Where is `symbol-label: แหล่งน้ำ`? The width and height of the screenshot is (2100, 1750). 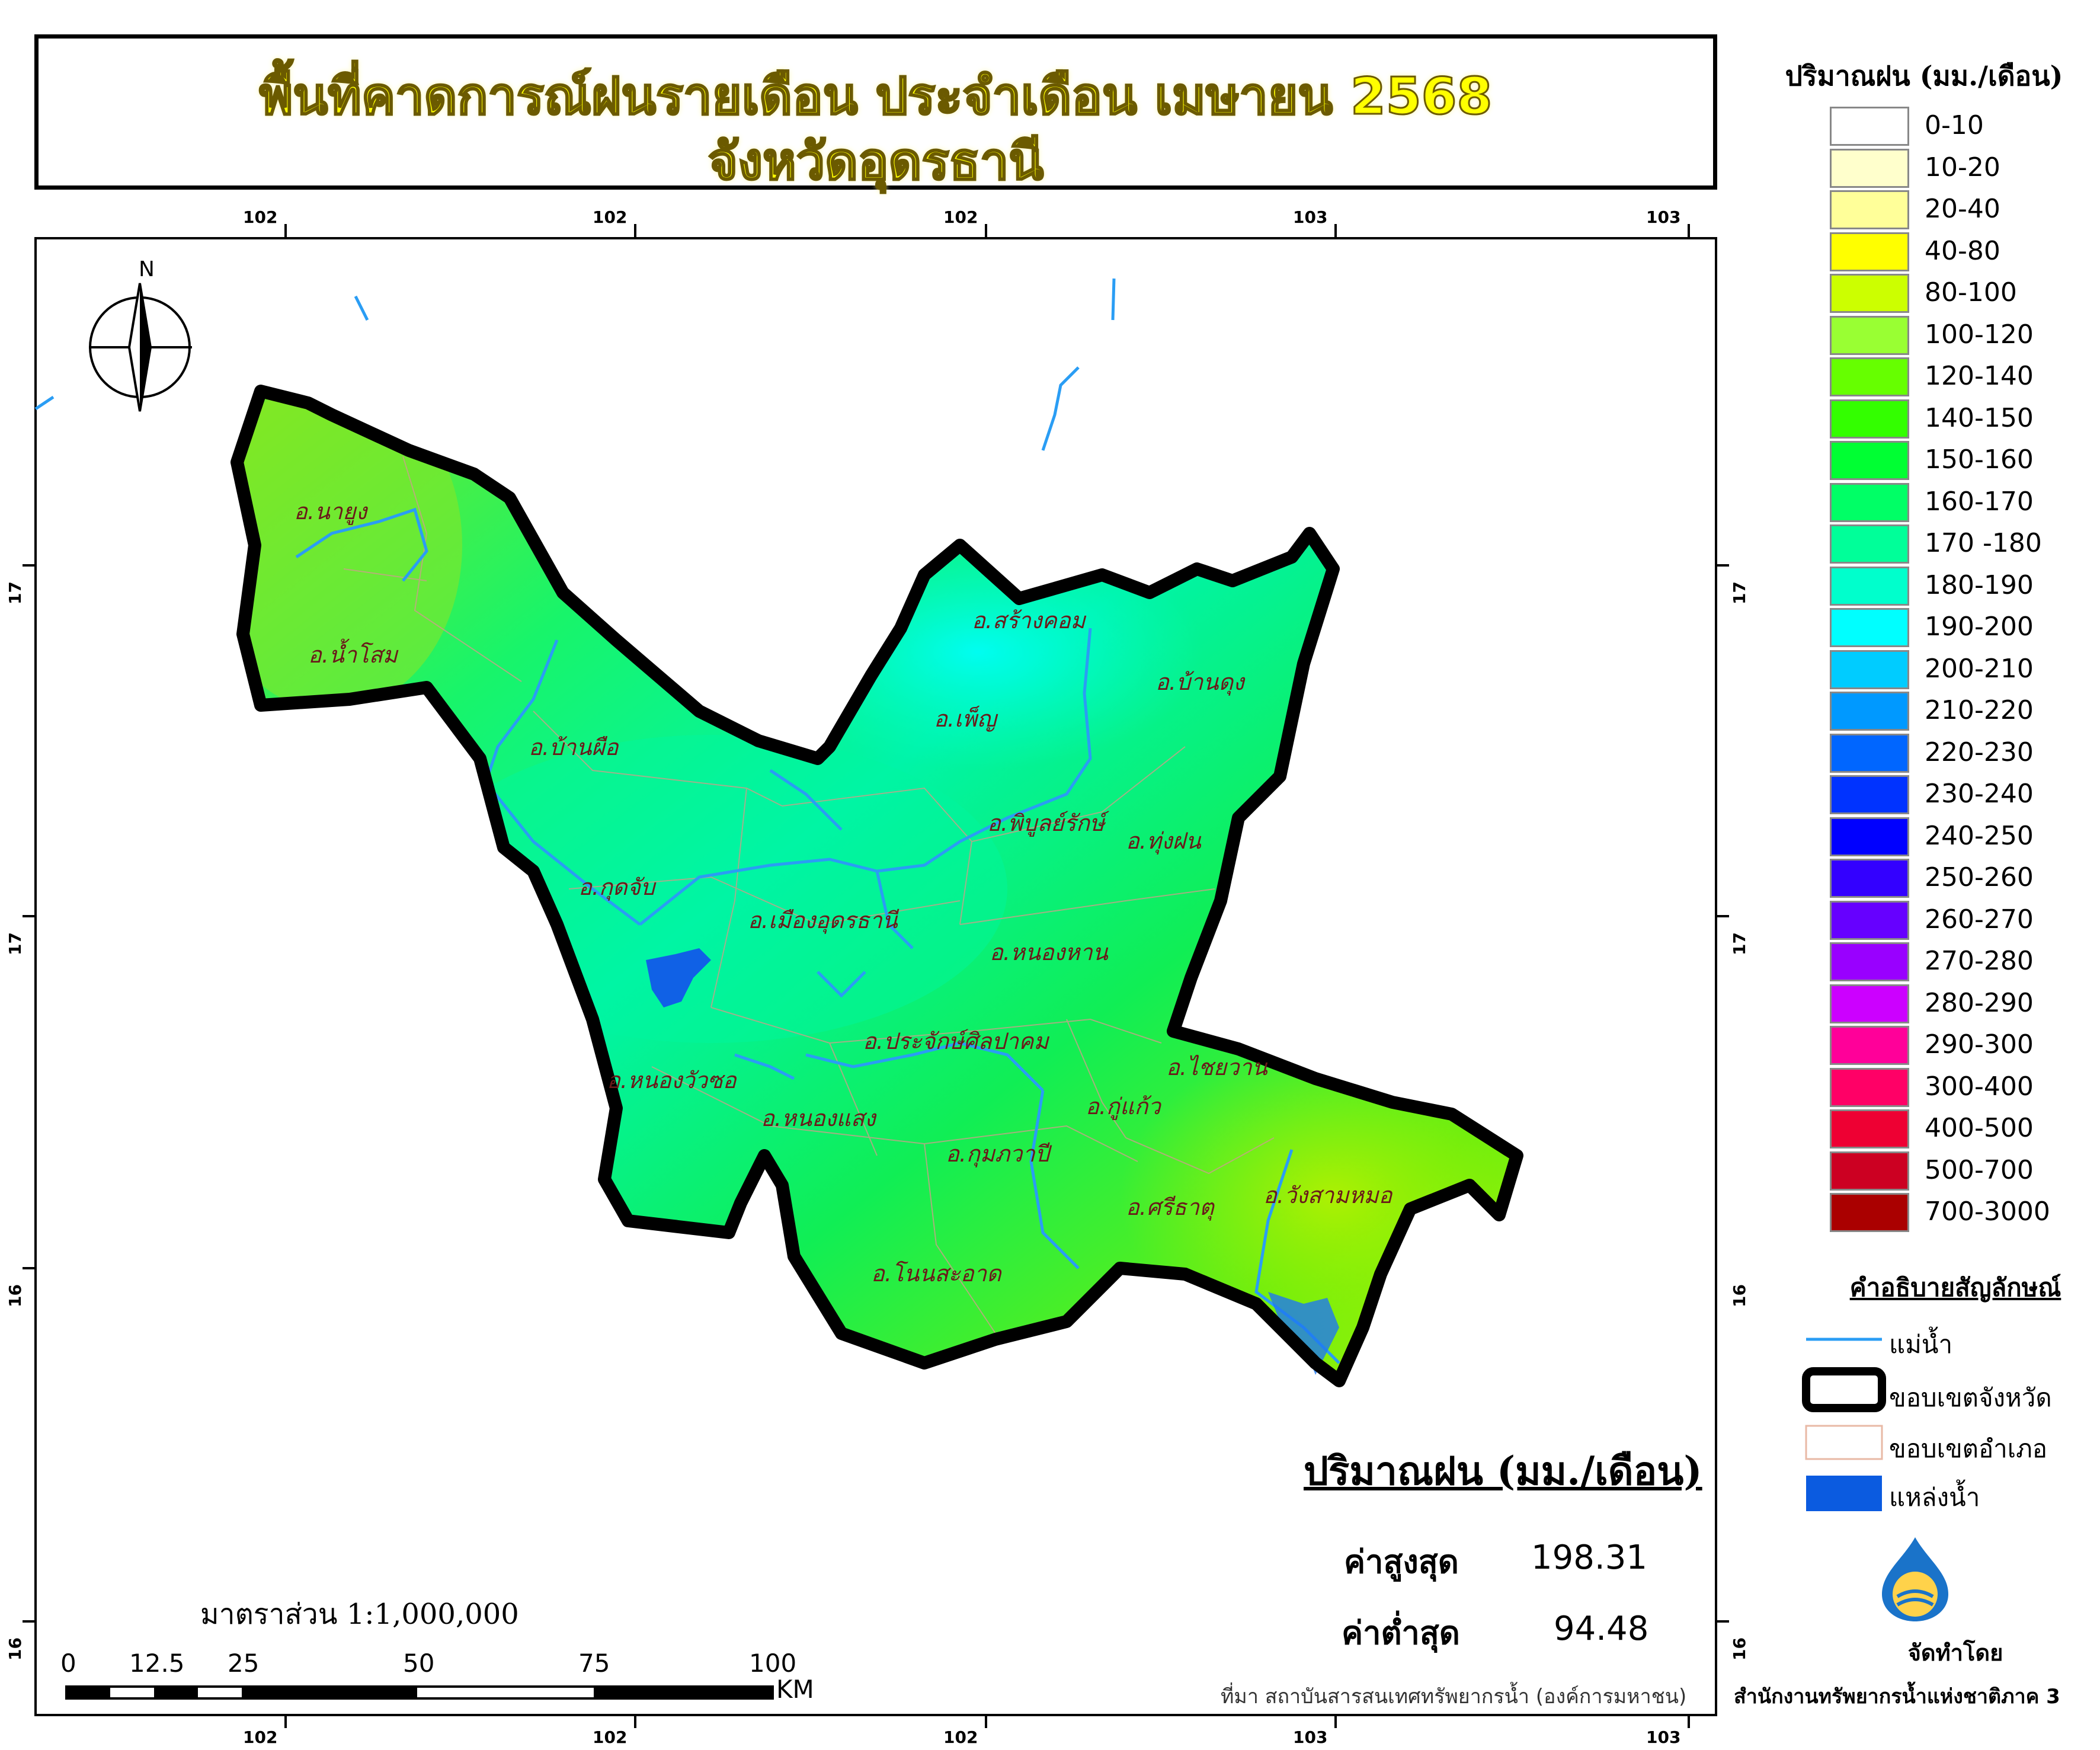 symbol-label: แหล่งน้ำ is located at coordinates (1934, 1497).